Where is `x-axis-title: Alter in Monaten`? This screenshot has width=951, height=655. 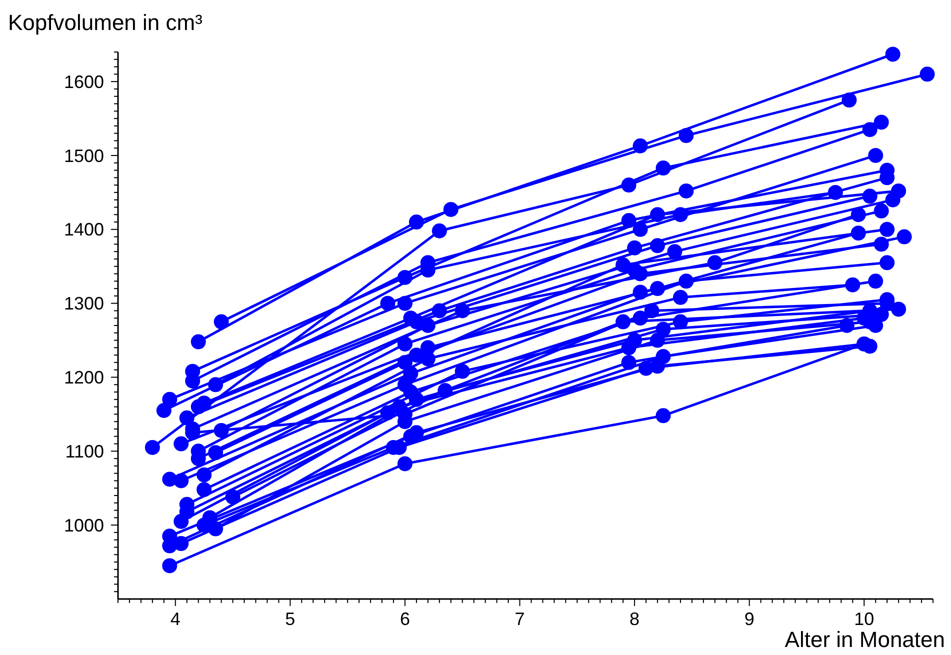 x-axis-title: Alter in Monaten is located at coordinates (864, 639).